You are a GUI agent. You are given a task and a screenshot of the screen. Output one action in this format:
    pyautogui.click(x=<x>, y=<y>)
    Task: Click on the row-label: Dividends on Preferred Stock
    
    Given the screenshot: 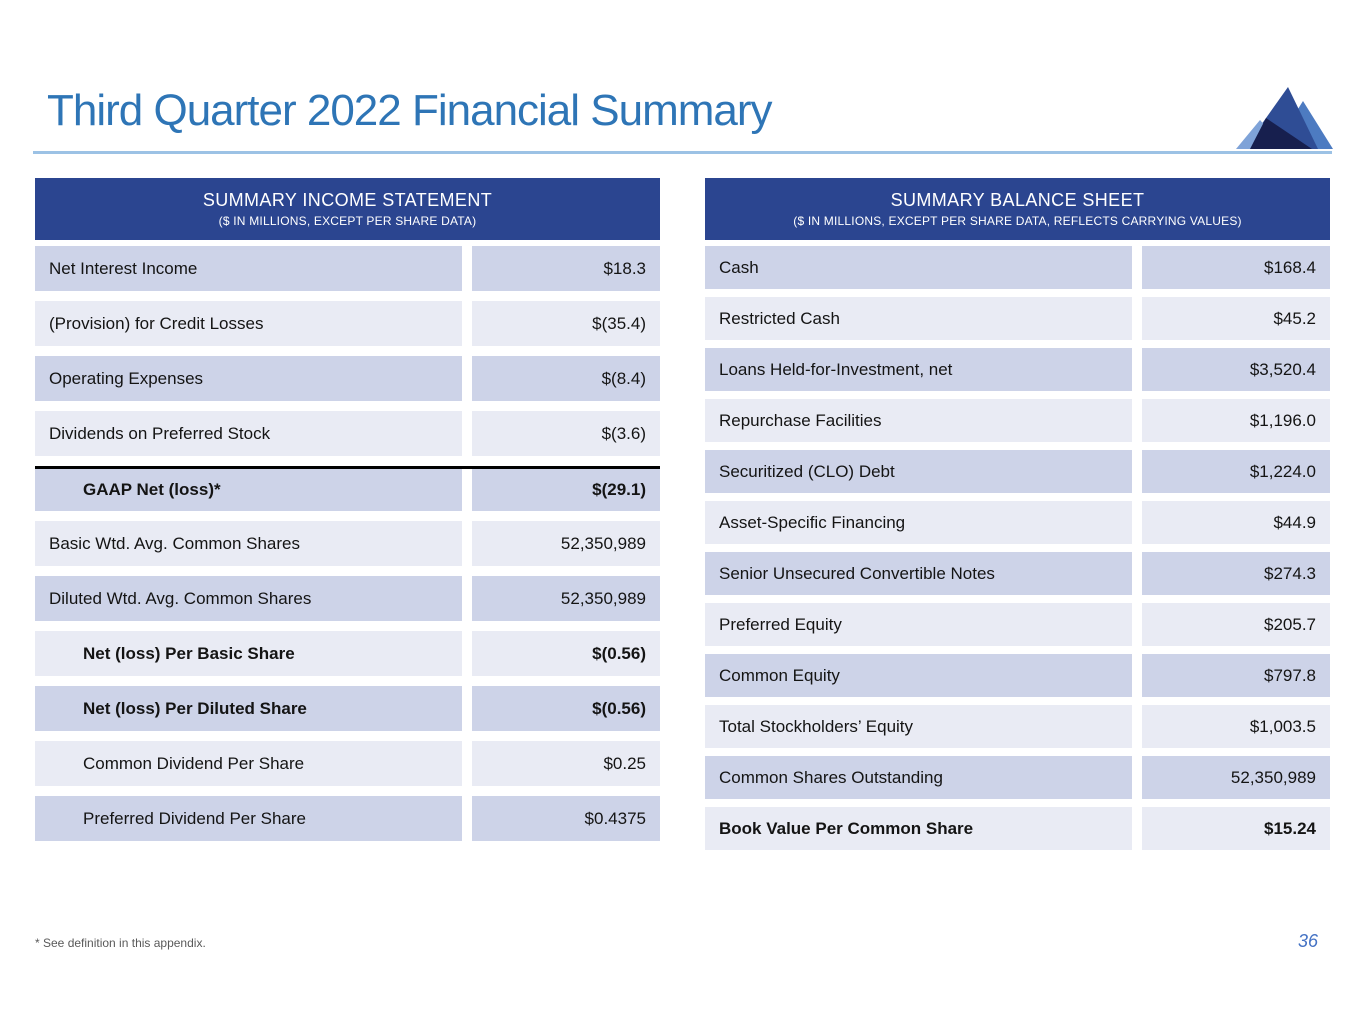 What is the action you would take?
    pyautogui.click(x=248, y=433)
    